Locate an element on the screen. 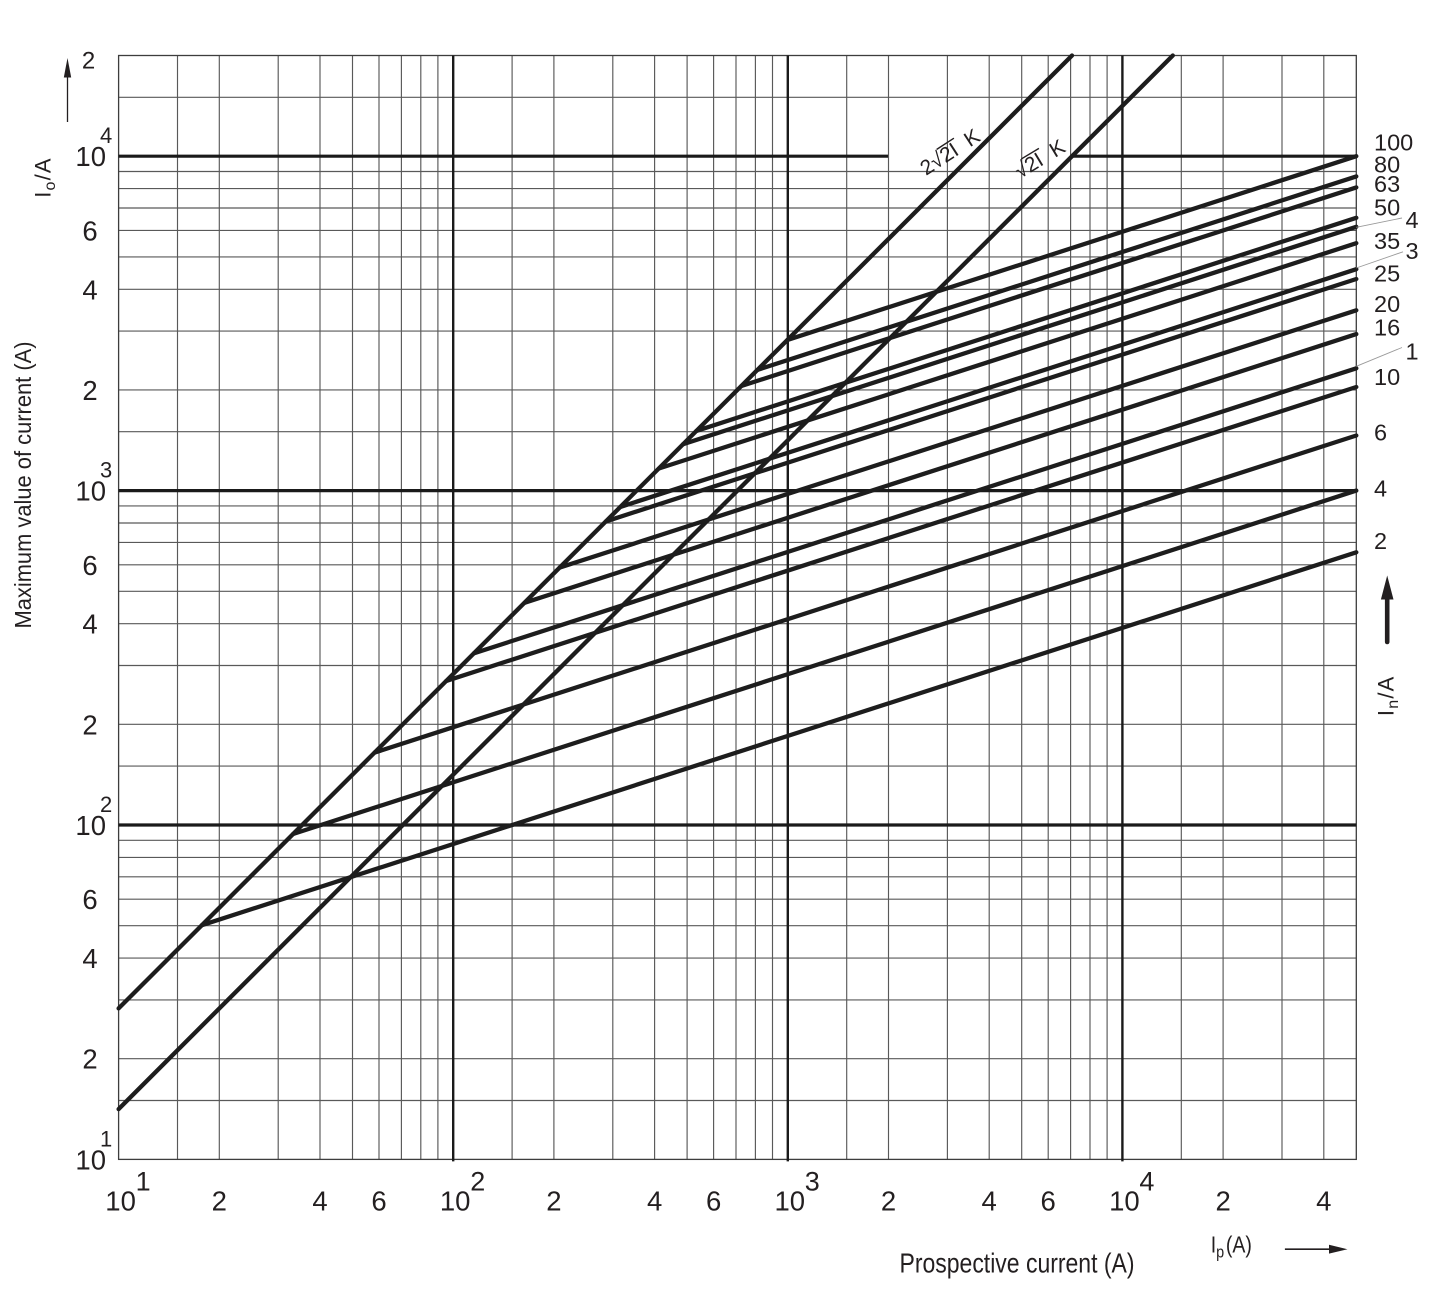 This screenshot has width=1446, height=1315. svg-text: In/A is located at coordinates (1388, 695).